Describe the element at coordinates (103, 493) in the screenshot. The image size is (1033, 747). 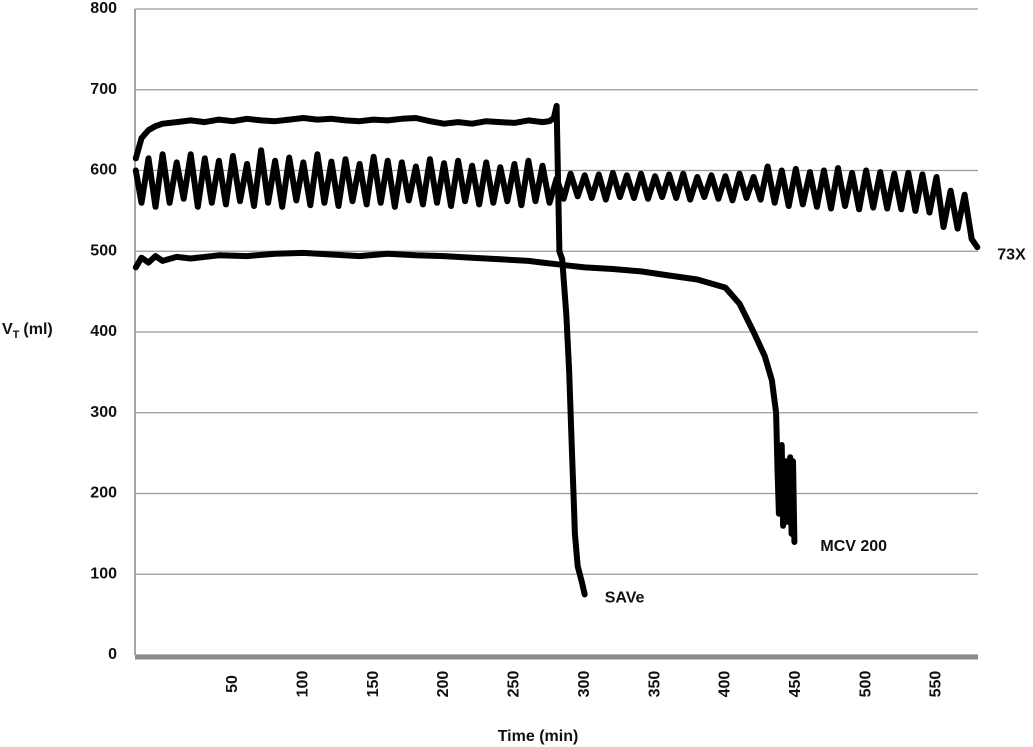
I see `y-tick-label: 200` at that location.